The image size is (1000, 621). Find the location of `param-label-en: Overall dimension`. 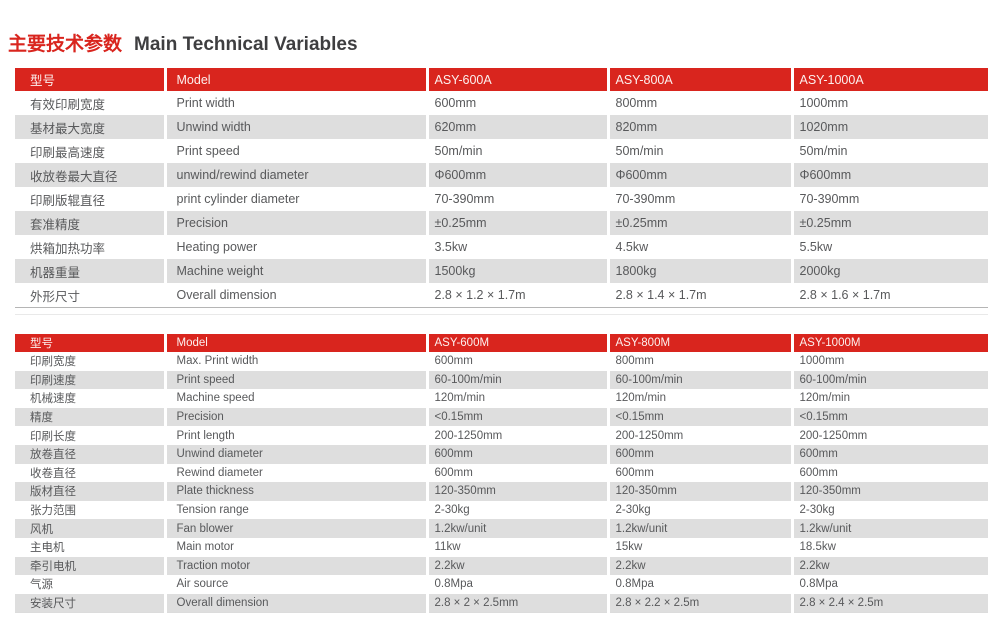

param-label-en: Overall dimension is located at coordinates (295, 295).